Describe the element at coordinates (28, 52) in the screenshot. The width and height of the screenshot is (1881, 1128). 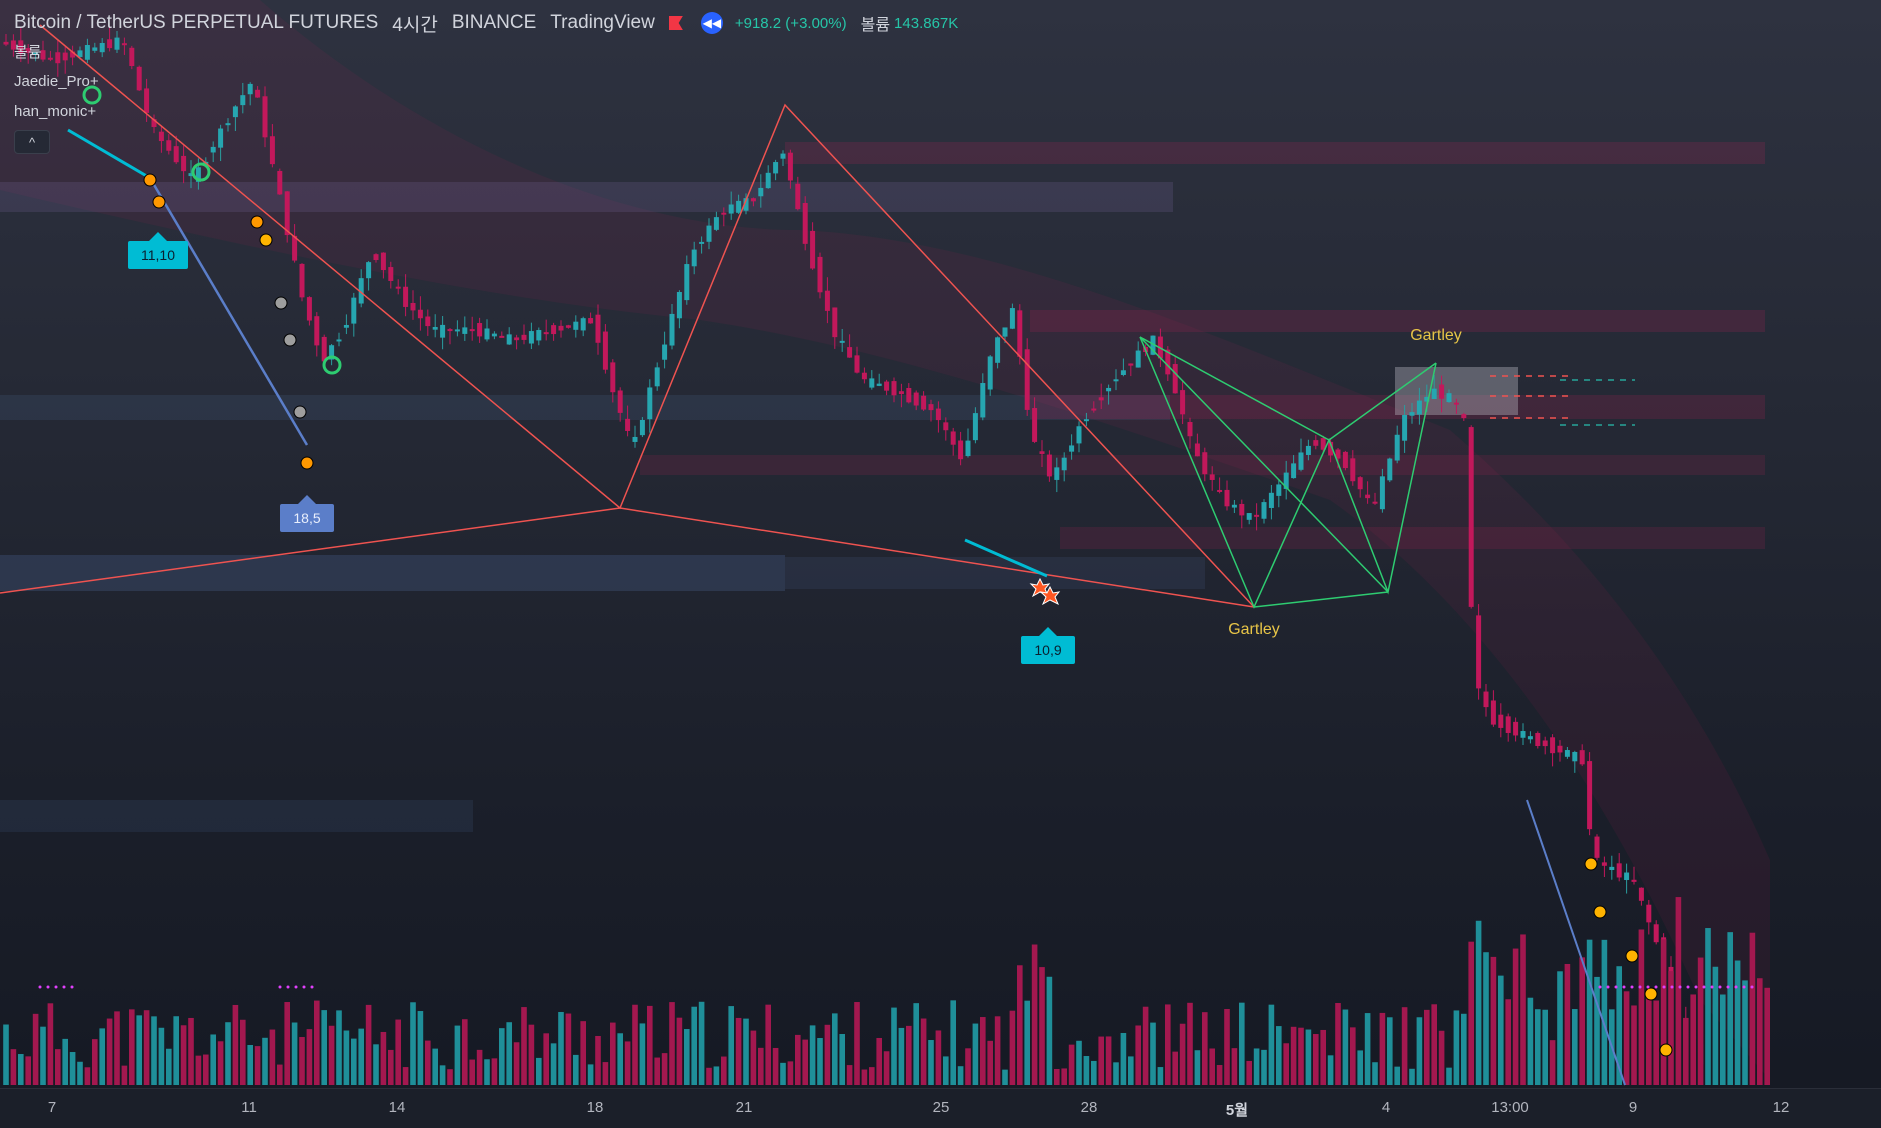
I see `indicator-volume: 볼륨` at that location.